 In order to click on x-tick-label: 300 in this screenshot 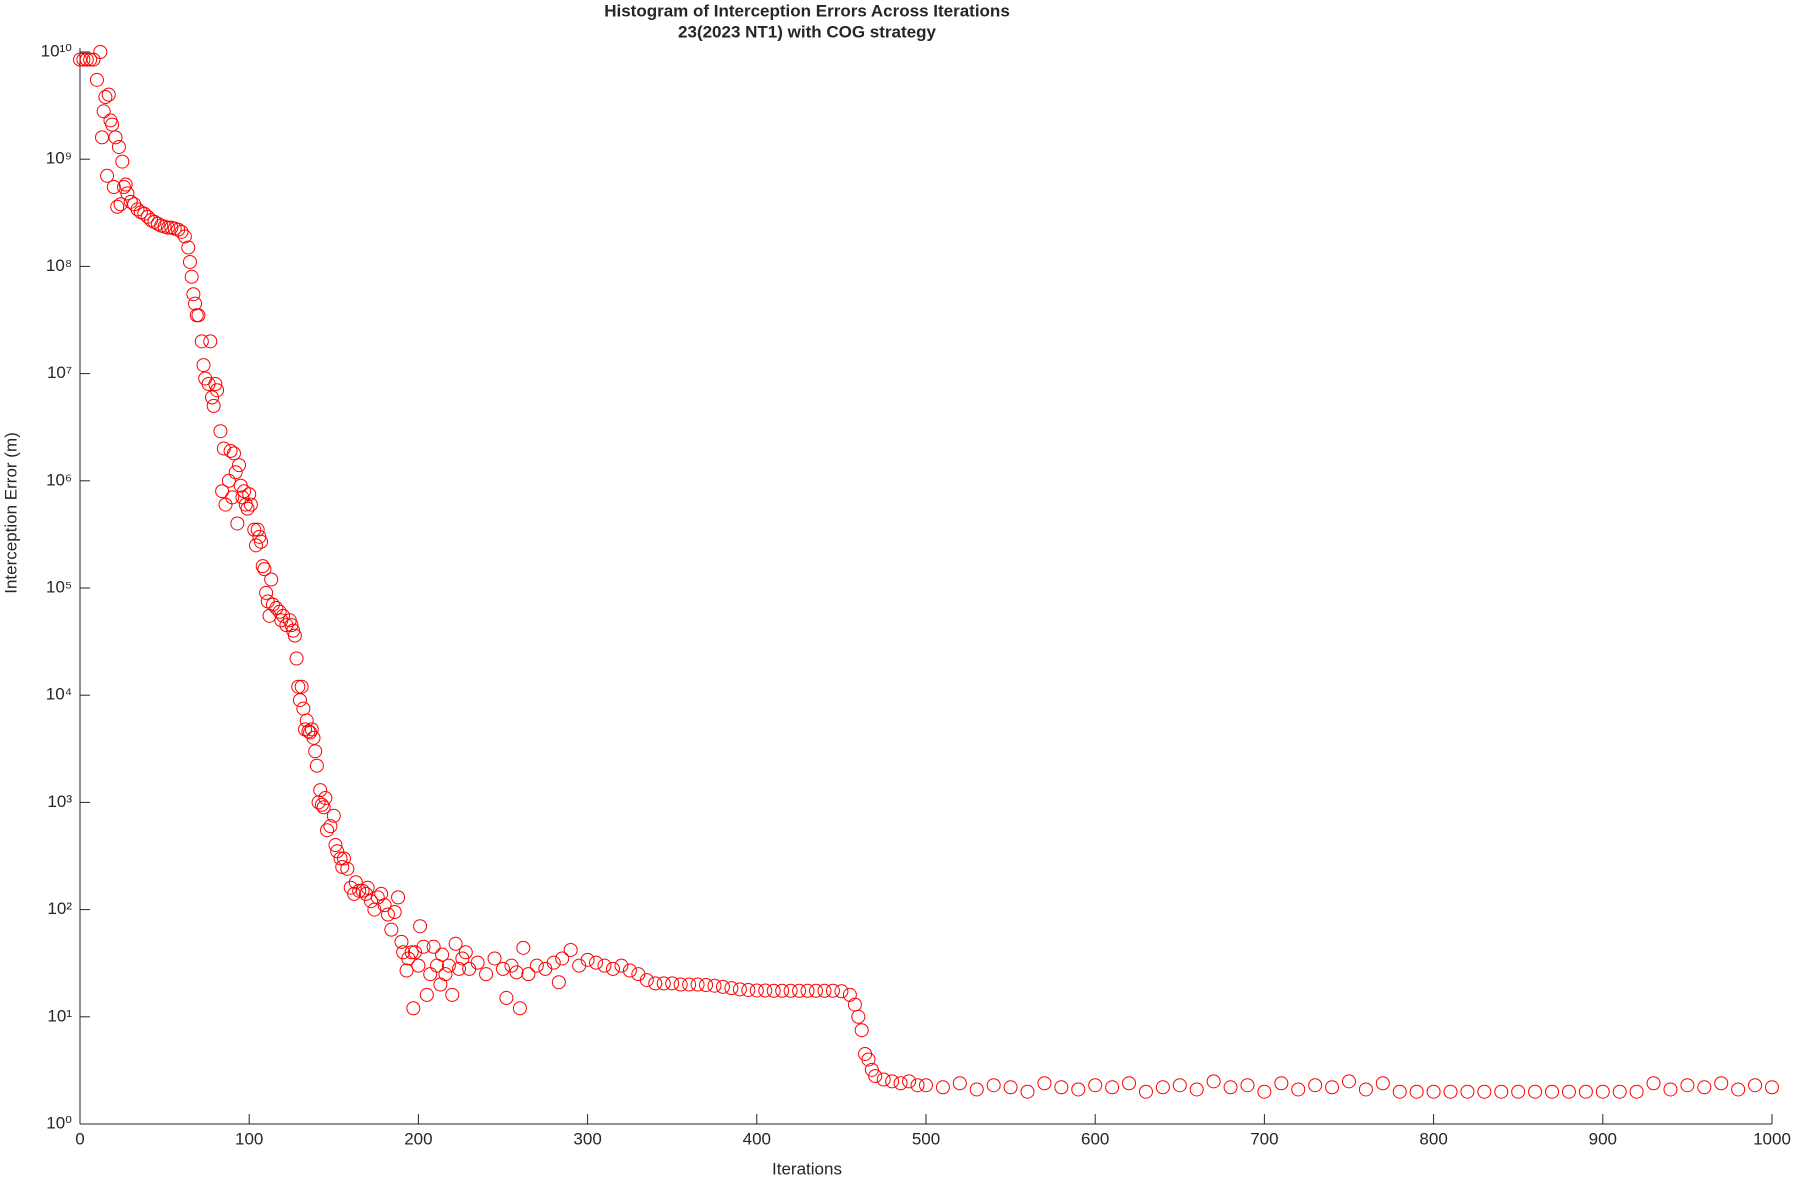, I will do `click(587, 1138)`.